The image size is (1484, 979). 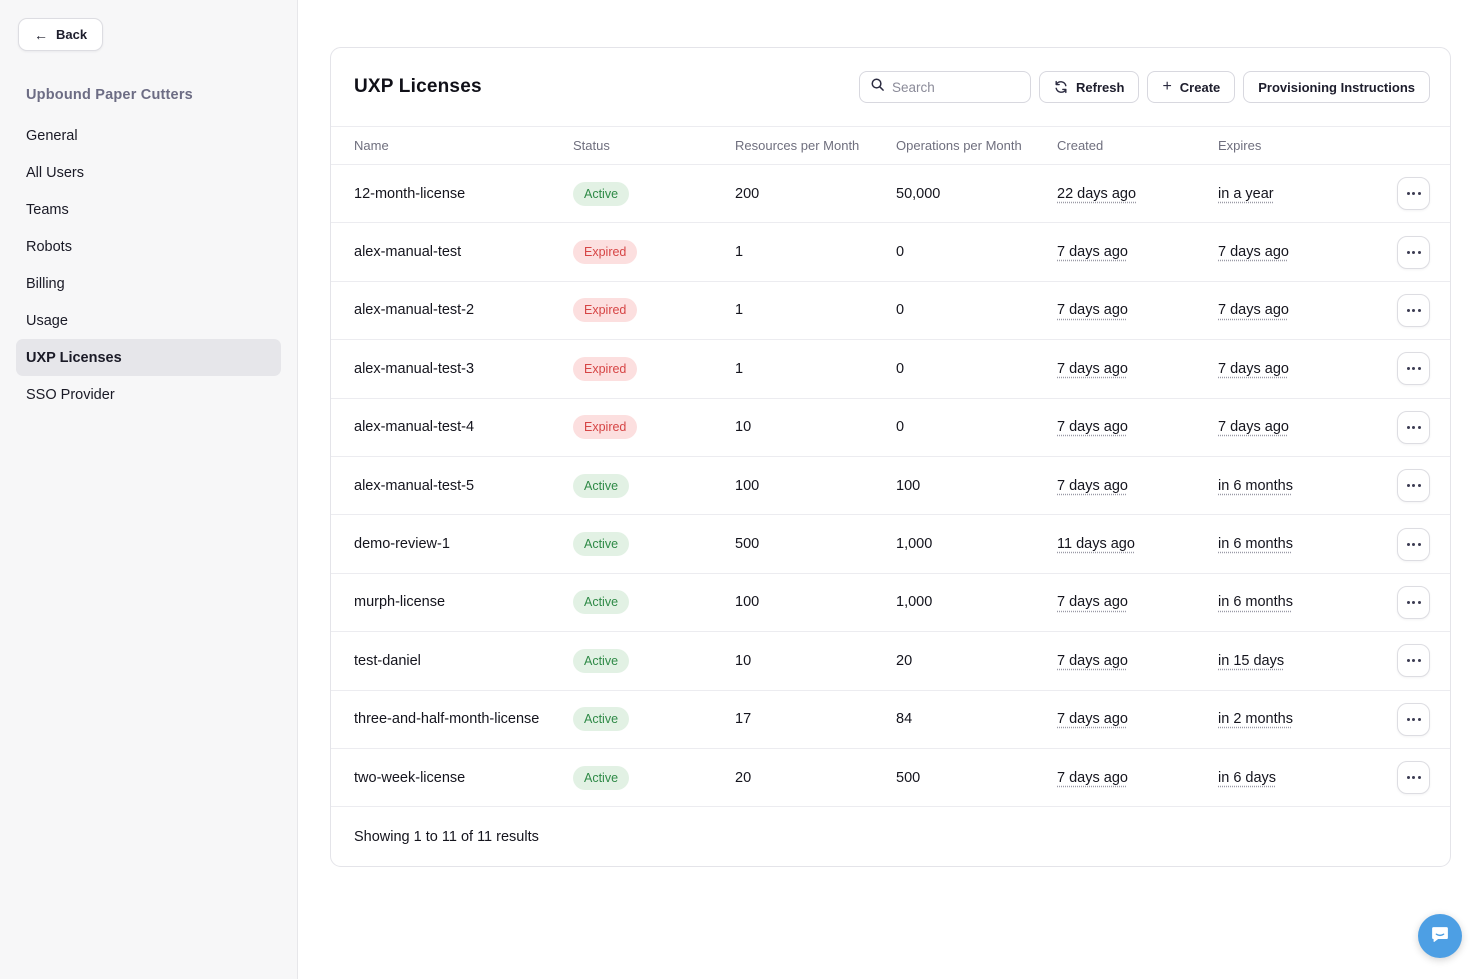 What do you see at coordinates (402, 544) in the screenshot?
I see `license-name: demo-review-1` at bounding box center [402, 544].